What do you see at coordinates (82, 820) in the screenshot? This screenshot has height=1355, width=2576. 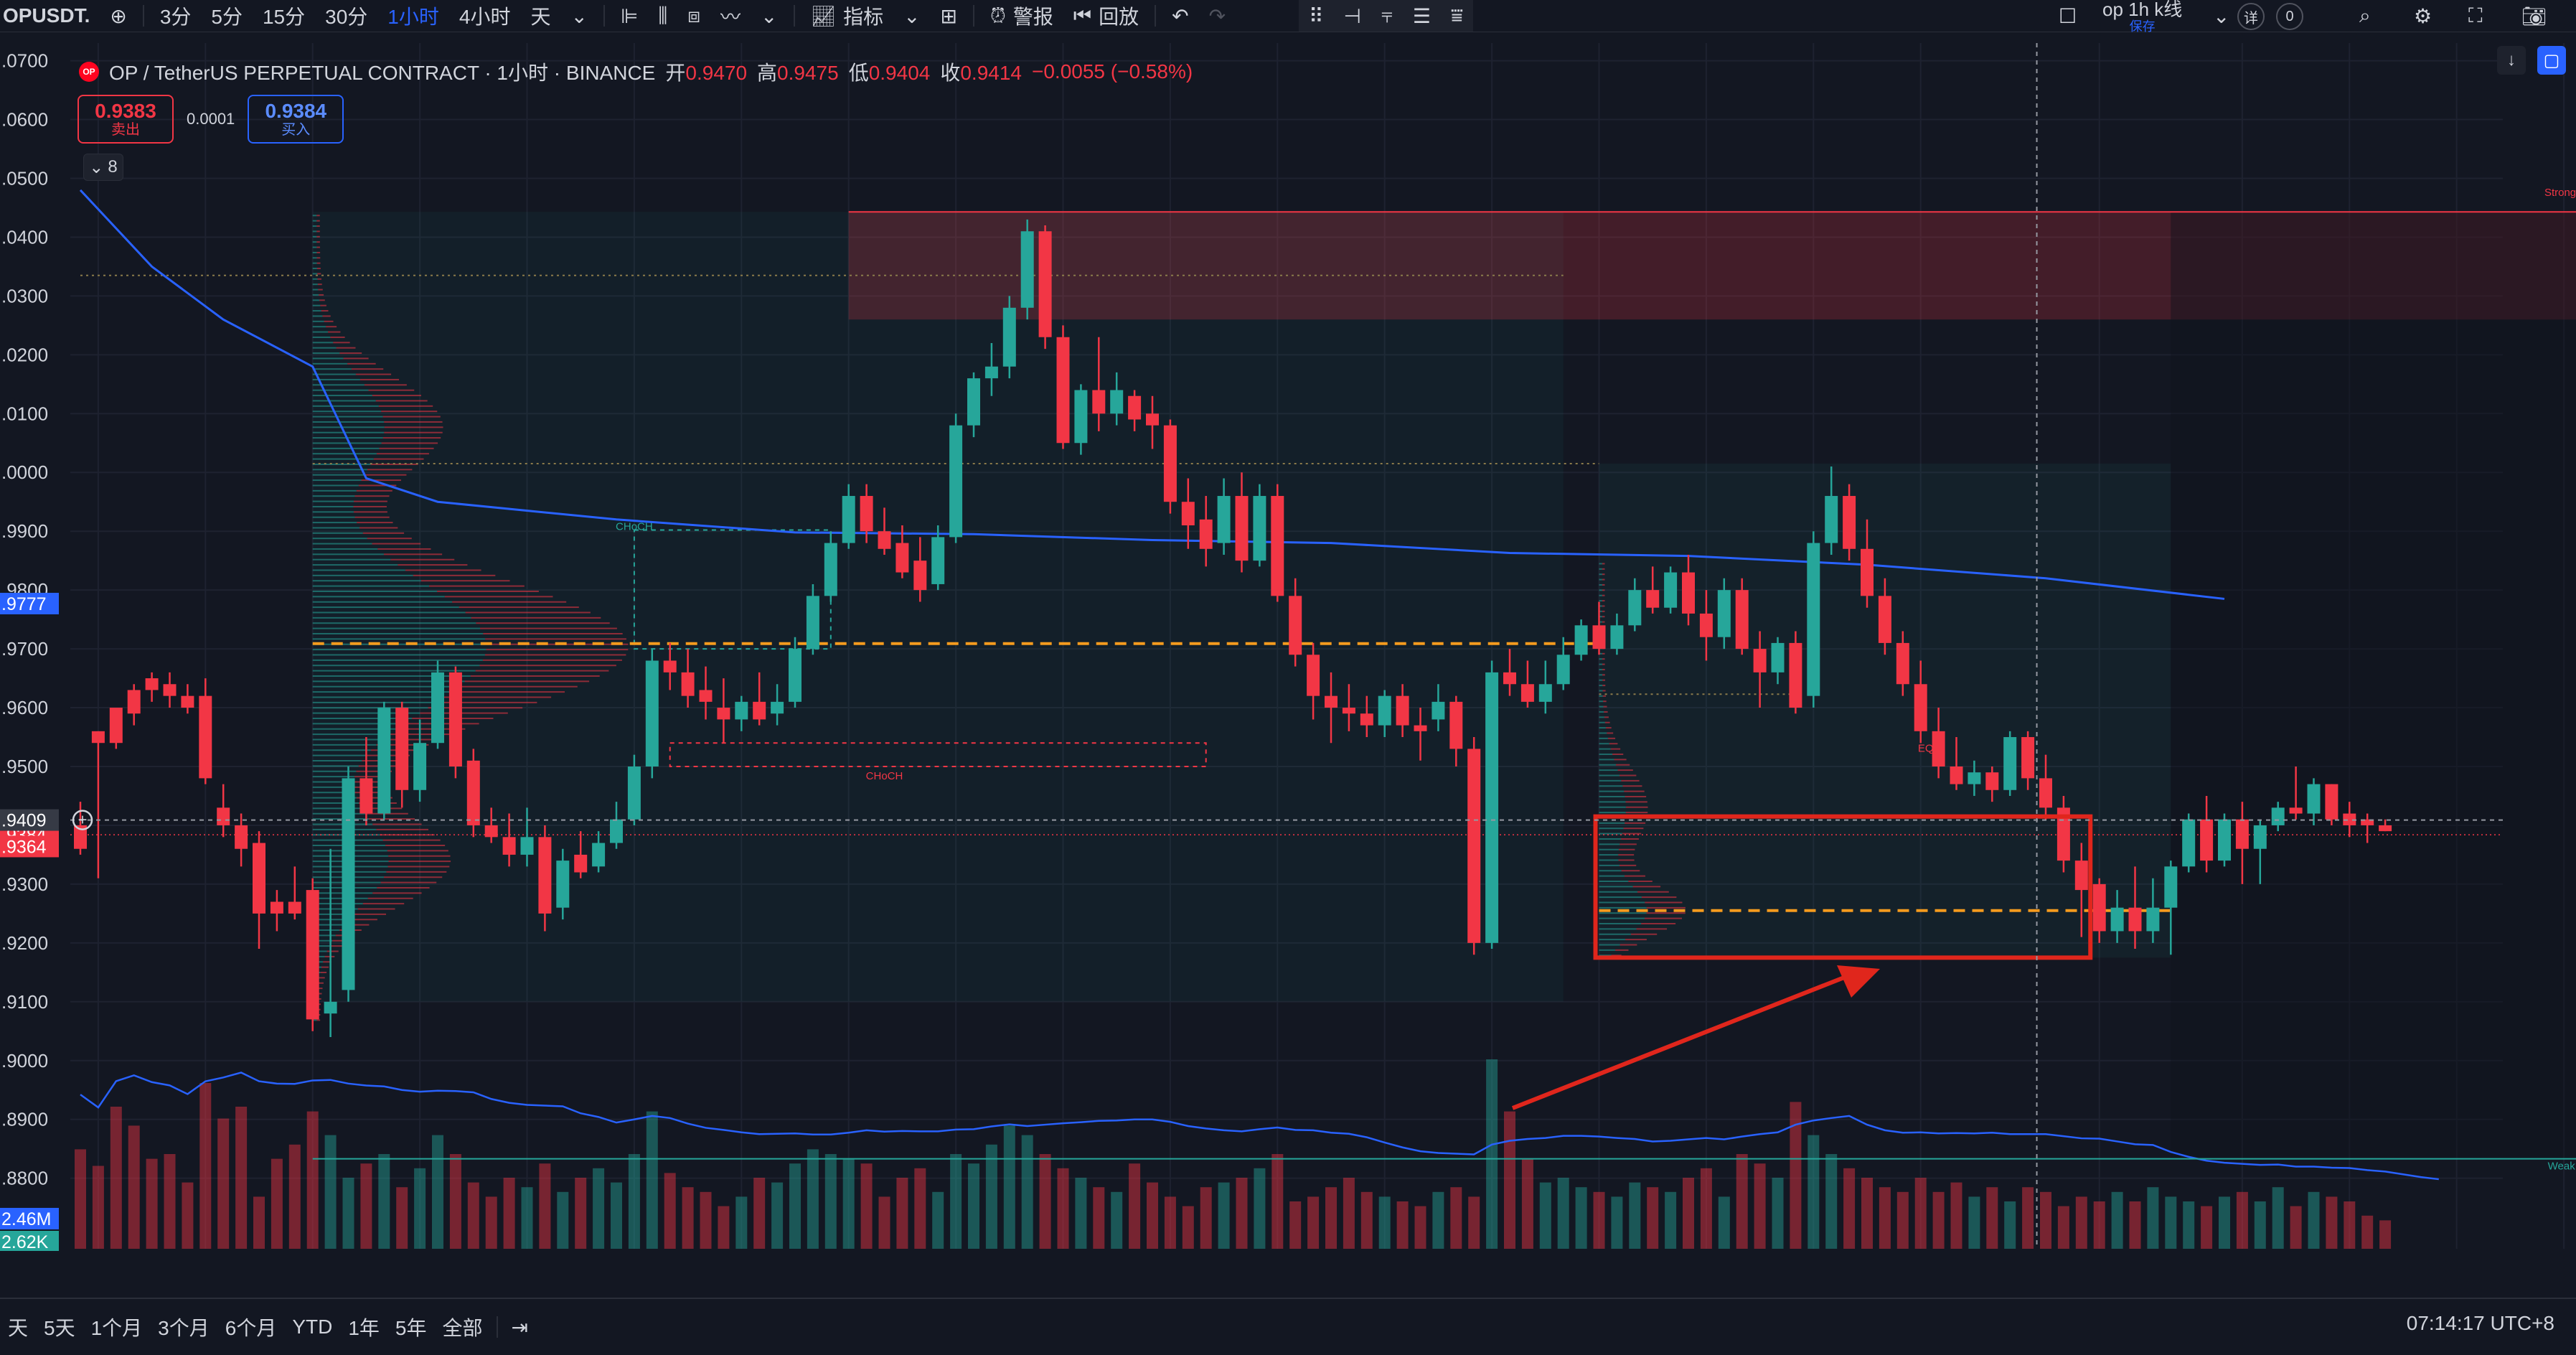 I see `add-alert-plus-icon` at bounding box center [82, 820].